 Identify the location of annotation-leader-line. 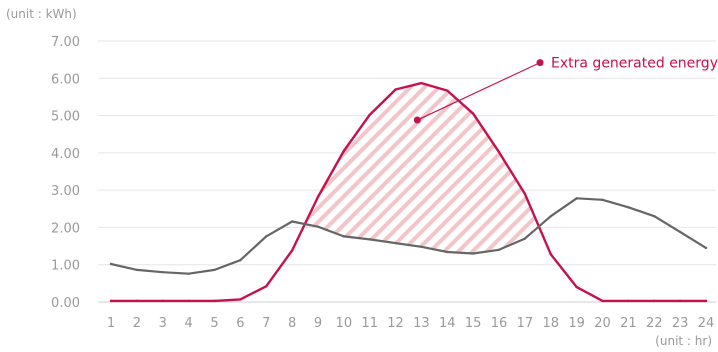
(479, 91).